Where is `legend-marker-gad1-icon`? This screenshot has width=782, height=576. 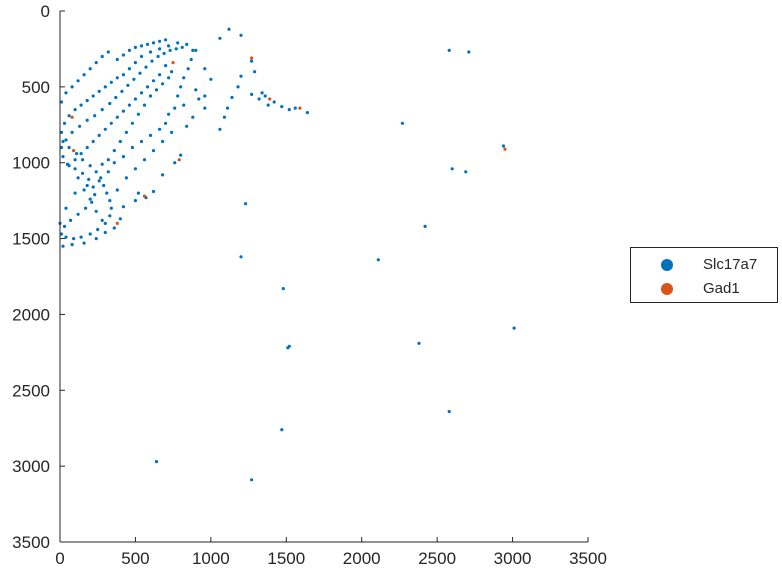 legend-marker-gad1-icon is located at coordinates (667, 289).